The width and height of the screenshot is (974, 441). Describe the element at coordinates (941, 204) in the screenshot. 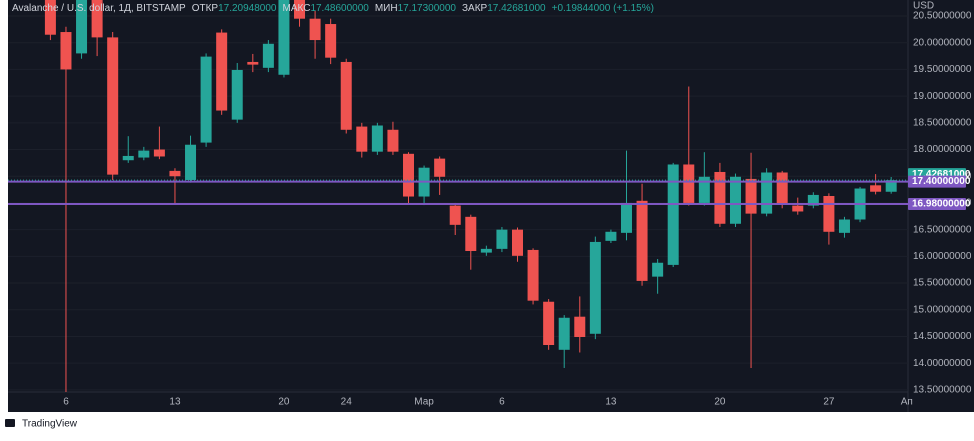

I see `price-label: 16.98000000` at that location.